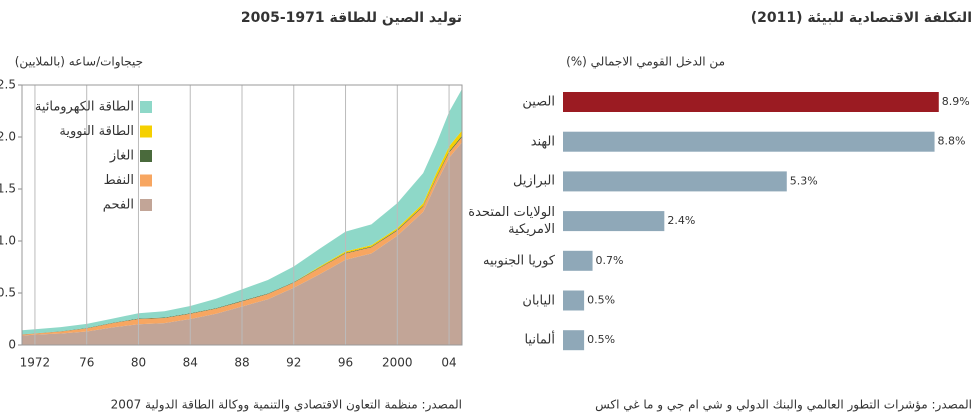 The image size is (976, 416). What do you see at coordinates (8, 85) in the screenshot?
I see `y-tick-label: 2.5` at bounding box center [8, 85].